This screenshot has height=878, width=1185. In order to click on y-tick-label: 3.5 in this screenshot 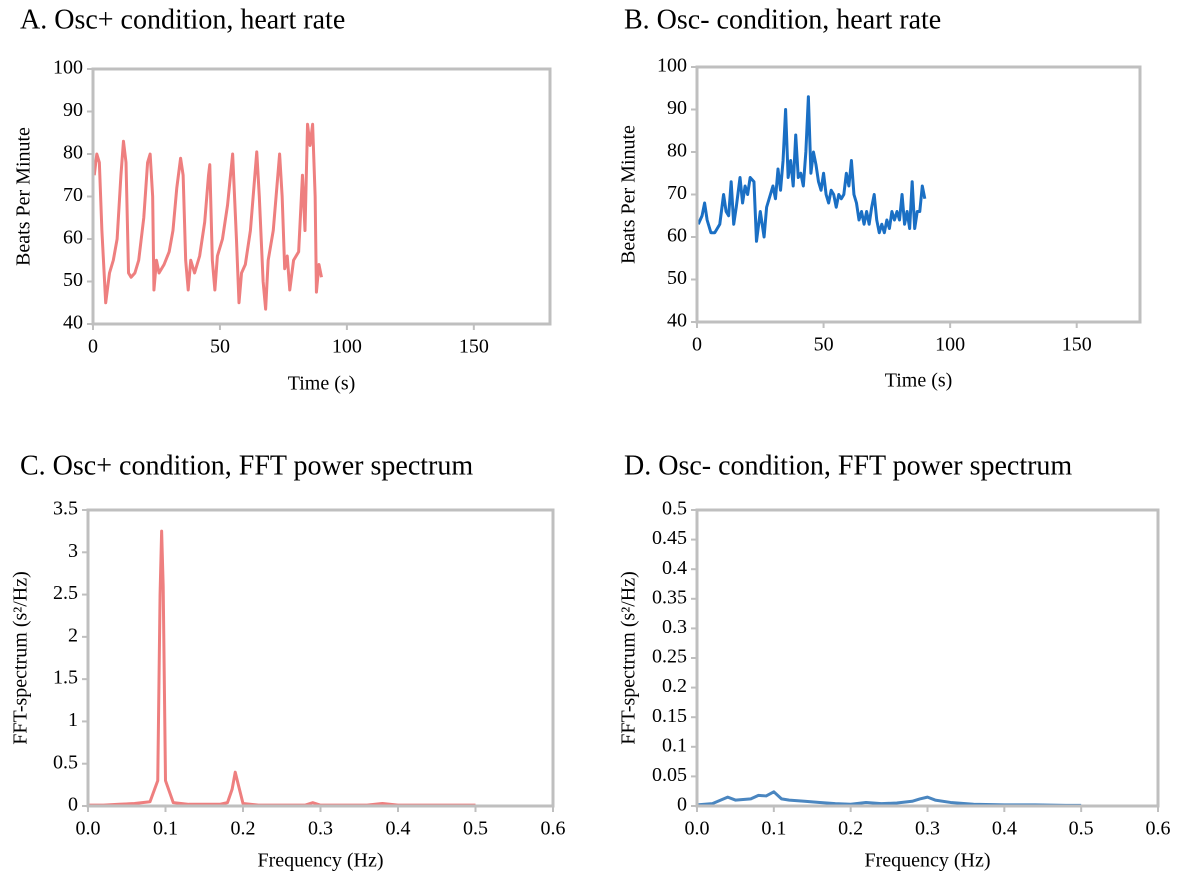, I will do `click(65, 509)`.